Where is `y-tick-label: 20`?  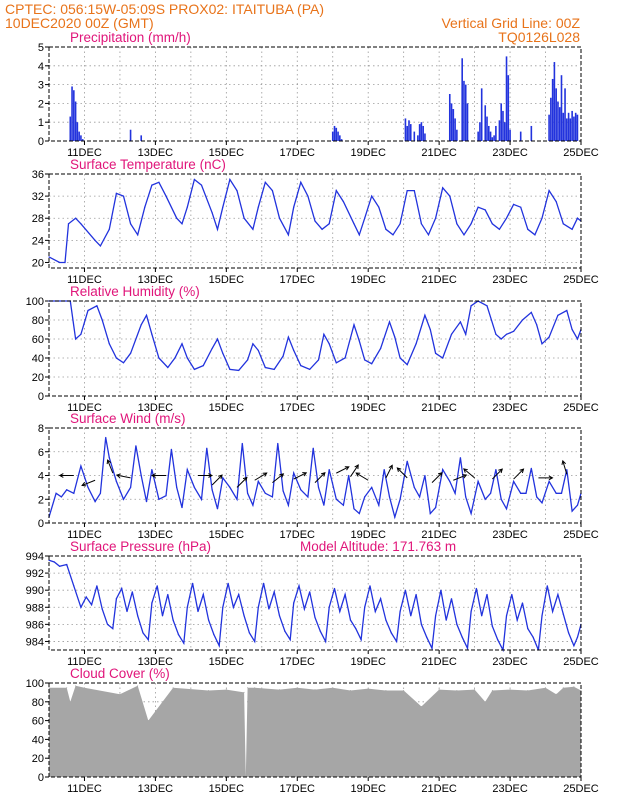 y-tick-label: 20 is located at coordinates (38, 263).